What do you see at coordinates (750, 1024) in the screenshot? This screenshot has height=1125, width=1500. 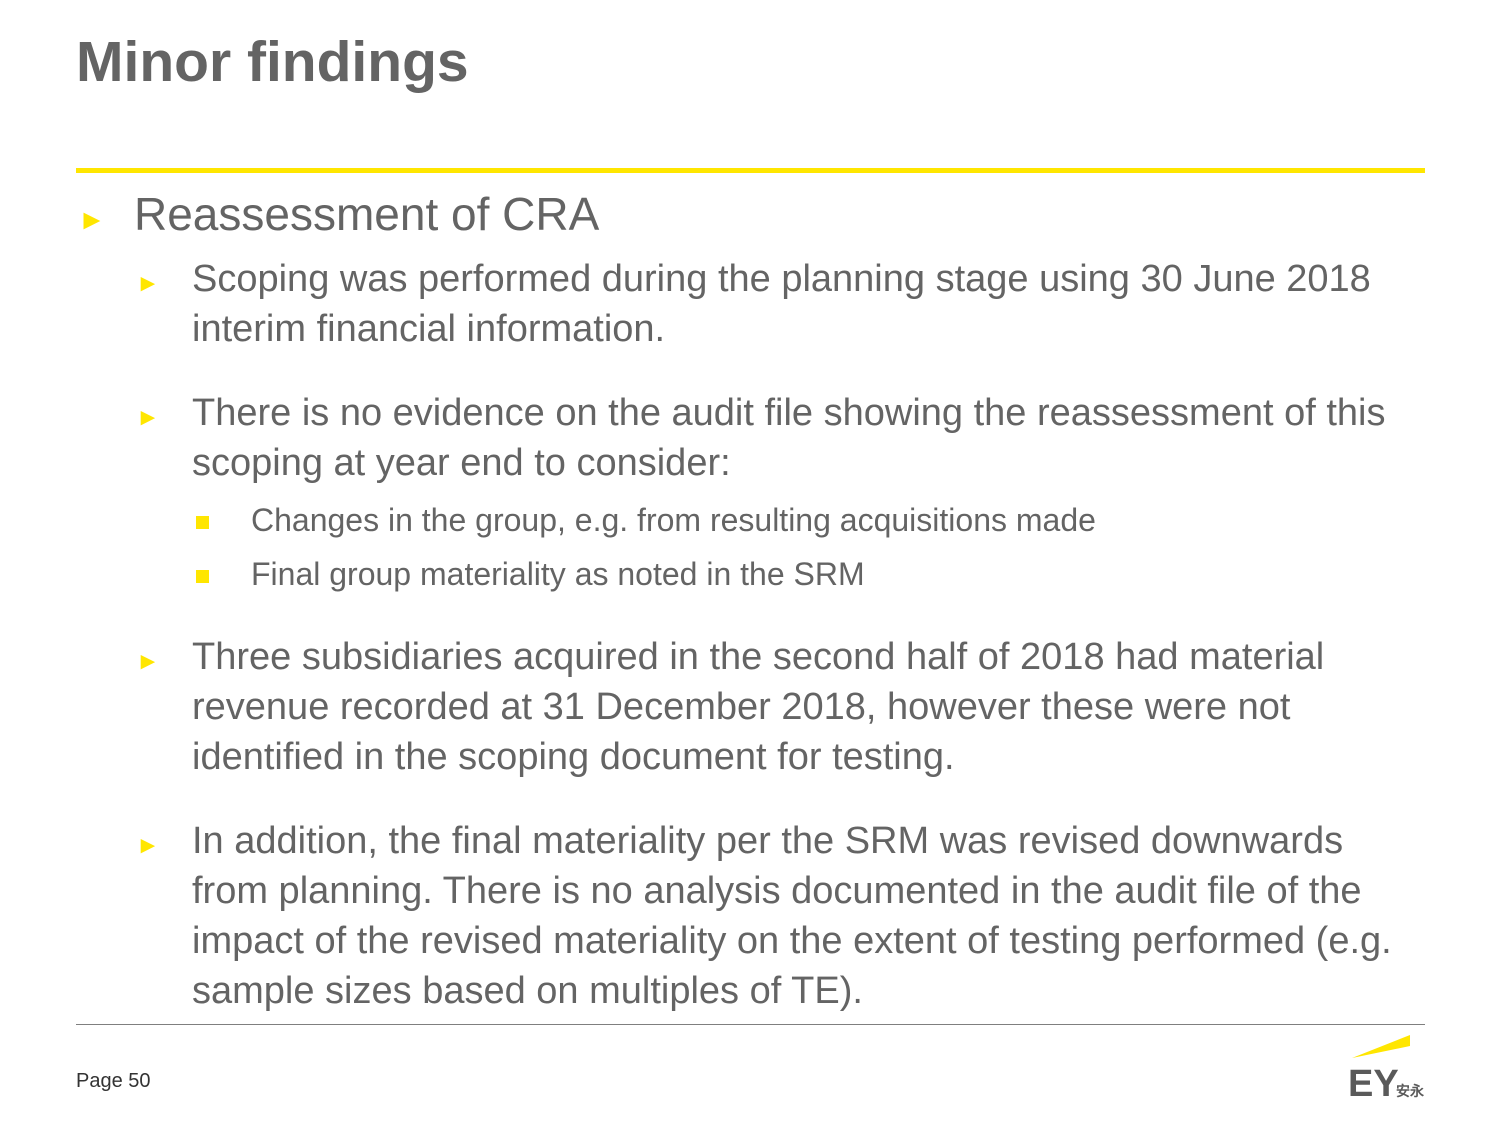 I see `footer-divider` at bounding box center [750, 1024].